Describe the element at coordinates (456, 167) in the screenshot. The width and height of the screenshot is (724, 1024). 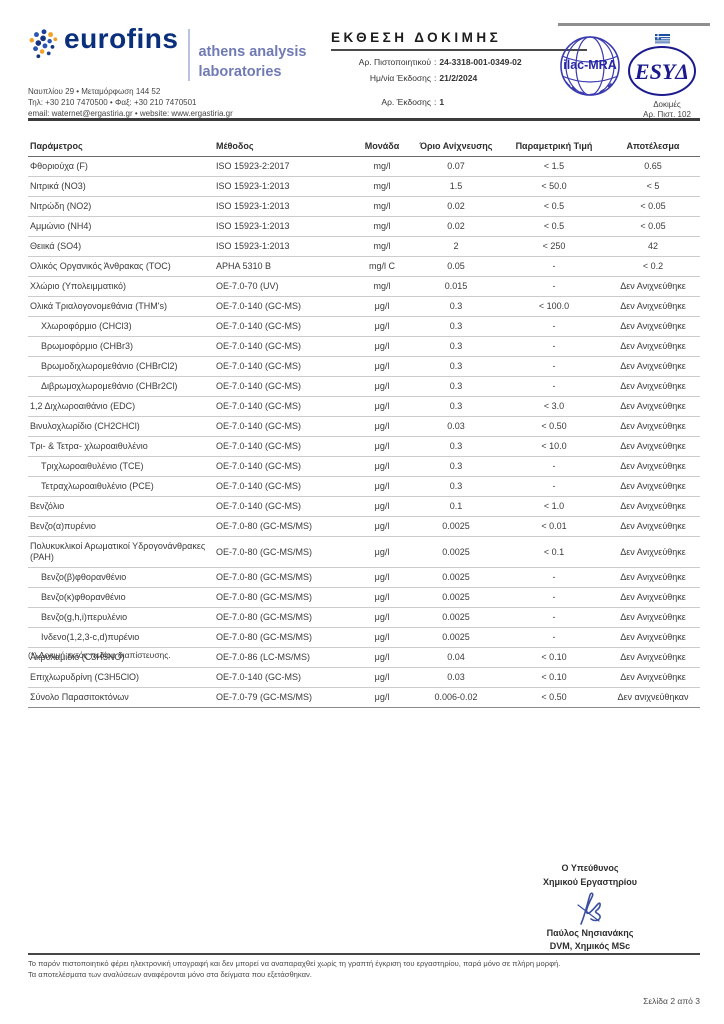
I see `detection-limit-cell: 0.07` at that location.